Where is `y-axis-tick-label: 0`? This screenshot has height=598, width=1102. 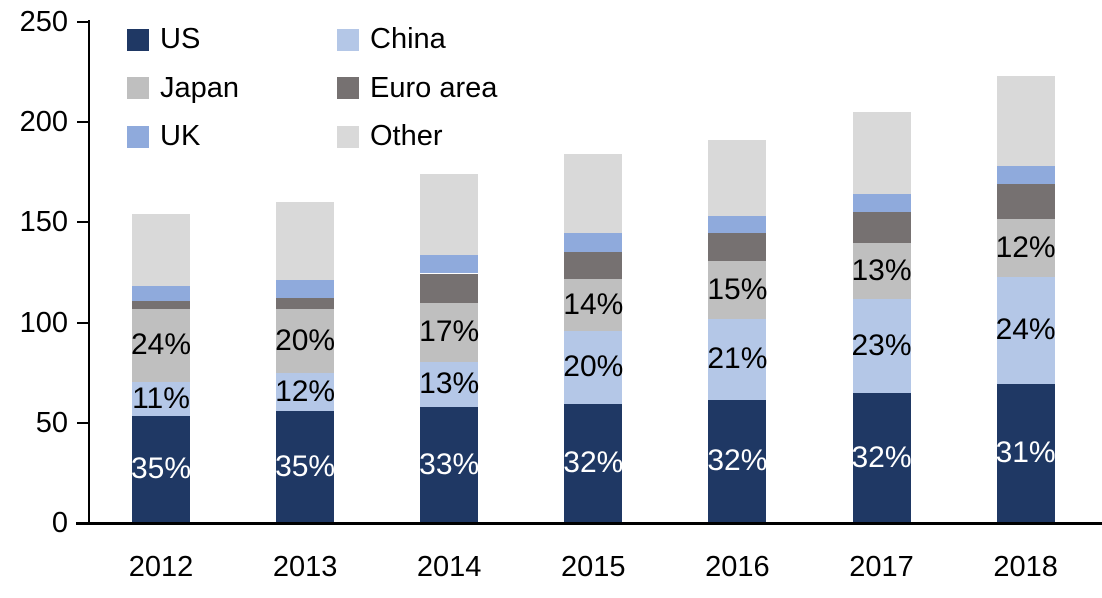
y-axis-tick-label: 0 is located at coordinates (59, 523).